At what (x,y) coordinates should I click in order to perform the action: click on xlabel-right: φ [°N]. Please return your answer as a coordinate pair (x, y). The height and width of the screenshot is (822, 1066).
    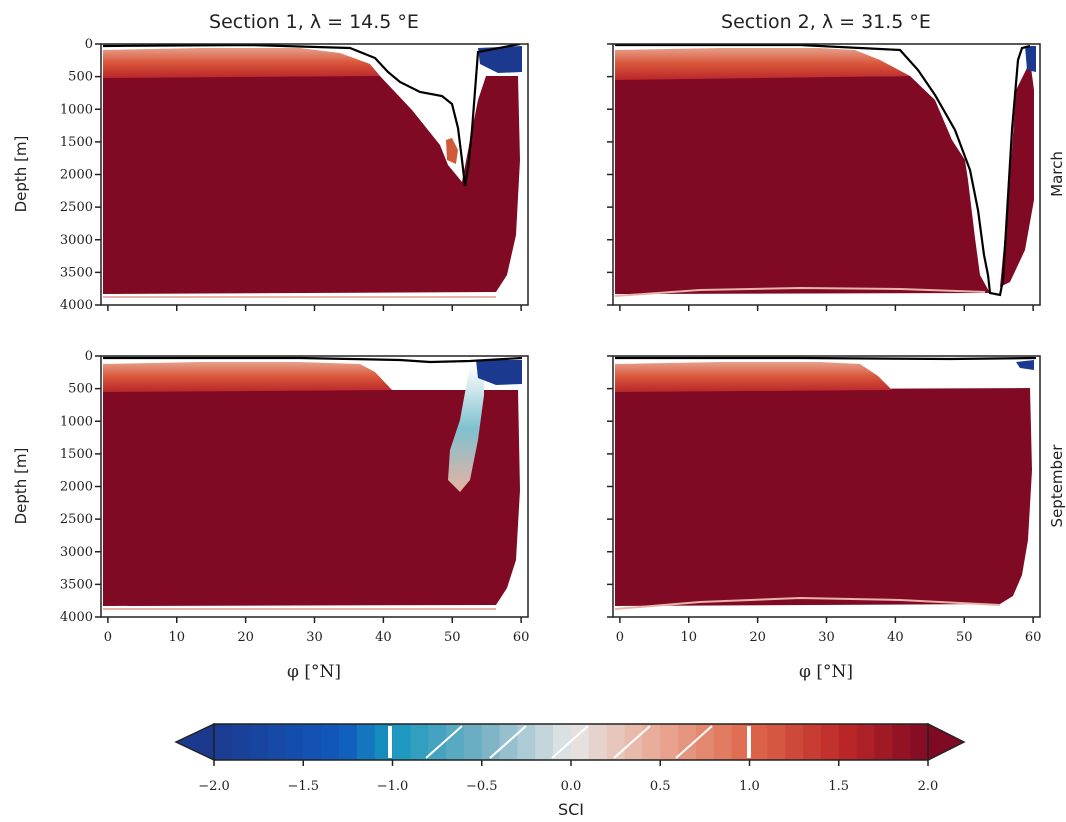
    Looking at the image, I should click on (826, 672).